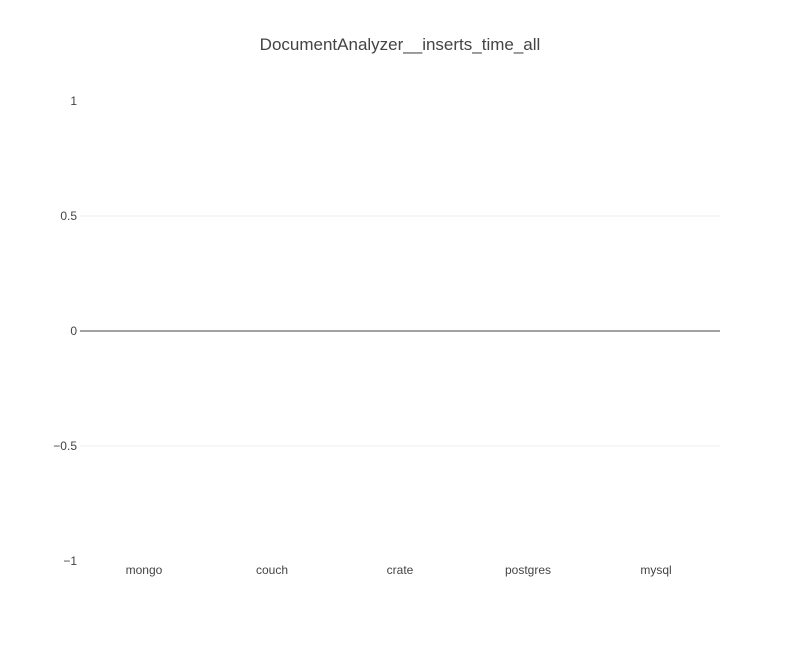 Image resolution: width=800 pixels, height=645 pixels. I want to click on x-tick-label: postgres, so click(528, 570).